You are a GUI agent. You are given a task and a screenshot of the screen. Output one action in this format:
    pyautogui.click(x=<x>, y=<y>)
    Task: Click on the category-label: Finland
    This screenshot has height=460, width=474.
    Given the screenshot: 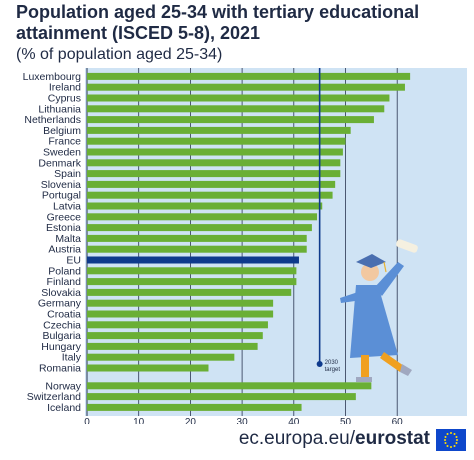 What is the action you would take?
    pyautogui.click(x=64, y=282)
    